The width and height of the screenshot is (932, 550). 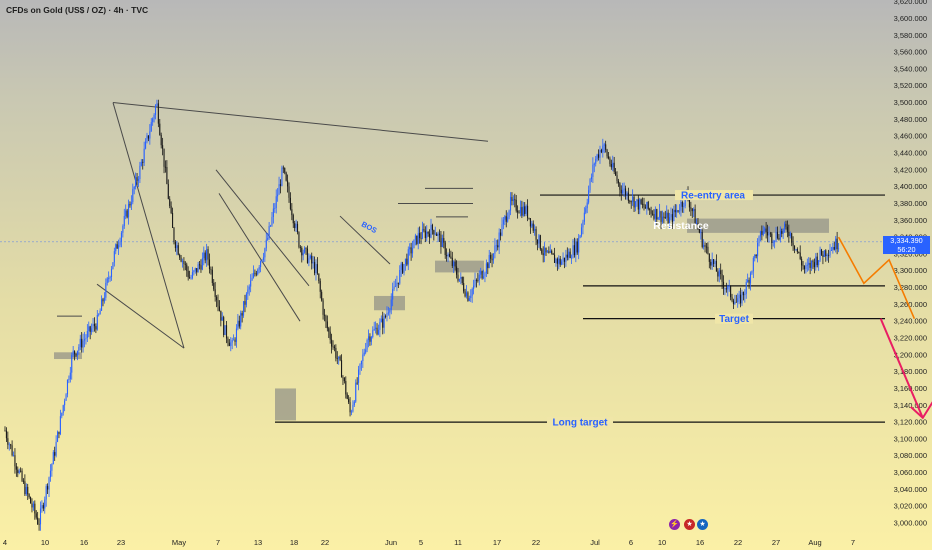 What do you see at coordinates (674, 524) in the screenshot?
I see `lightning-icon: ⚡` at bounding box center [674, 524].